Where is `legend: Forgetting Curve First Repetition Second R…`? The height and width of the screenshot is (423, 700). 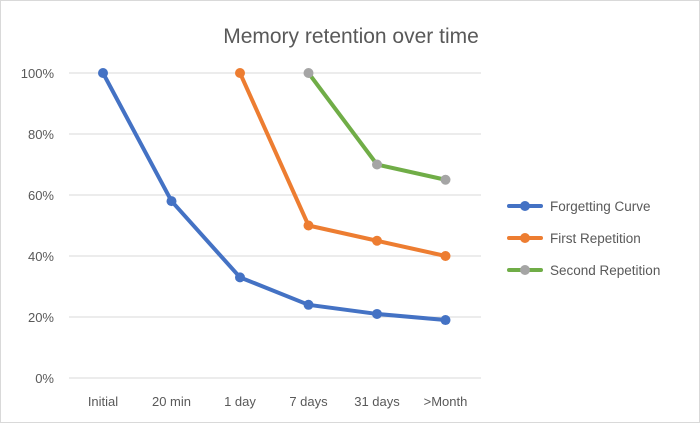
legend: Forgetting Curve First Repetition Second R… is located at coordinates (583, 238).